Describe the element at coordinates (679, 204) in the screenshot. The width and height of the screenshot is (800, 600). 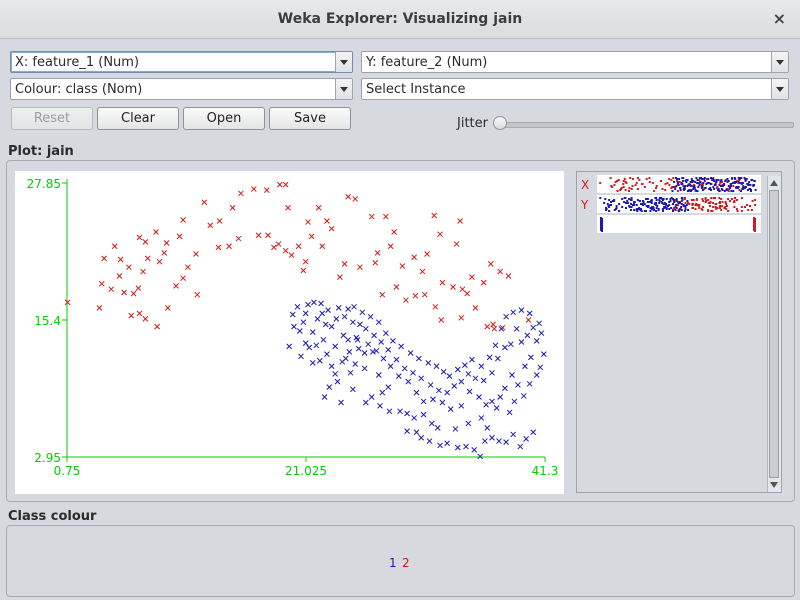
I see `y-attribute-strip` at that location.